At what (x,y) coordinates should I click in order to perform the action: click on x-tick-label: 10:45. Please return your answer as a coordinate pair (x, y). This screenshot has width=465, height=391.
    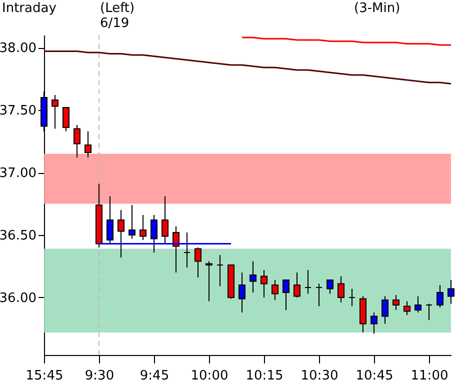
    Looking at the image, I should click on (375, 376).